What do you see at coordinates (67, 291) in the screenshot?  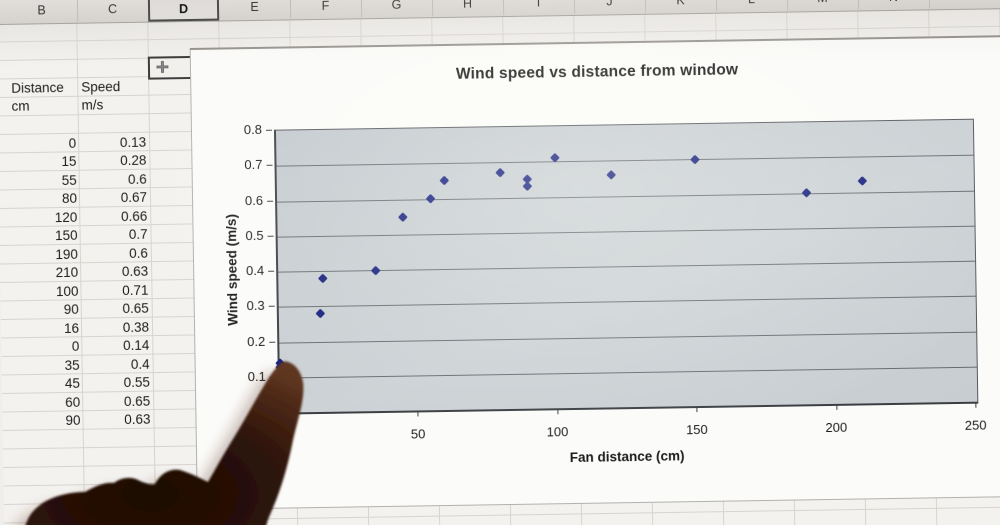 I see `distance-cell: 100` at bounding box center [67, 291].